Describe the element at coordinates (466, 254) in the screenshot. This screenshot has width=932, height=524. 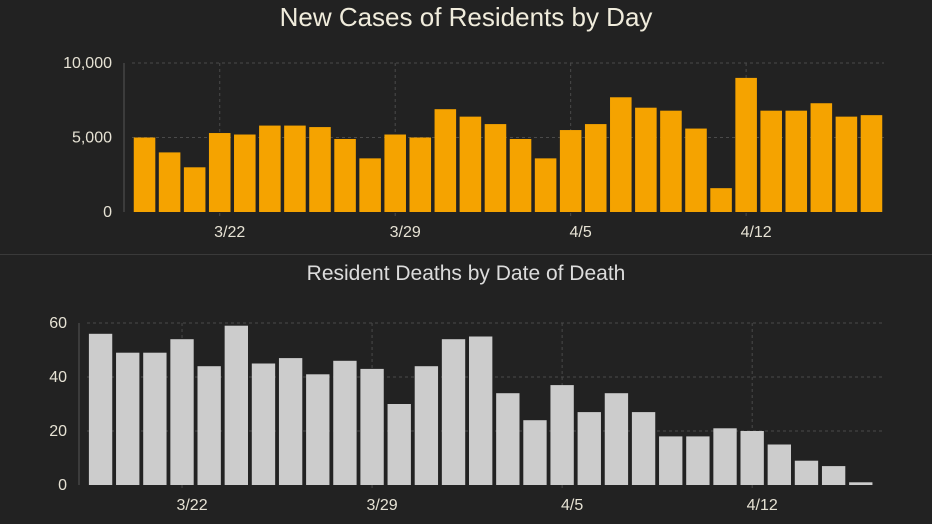
I see `chart-divider` at that location.